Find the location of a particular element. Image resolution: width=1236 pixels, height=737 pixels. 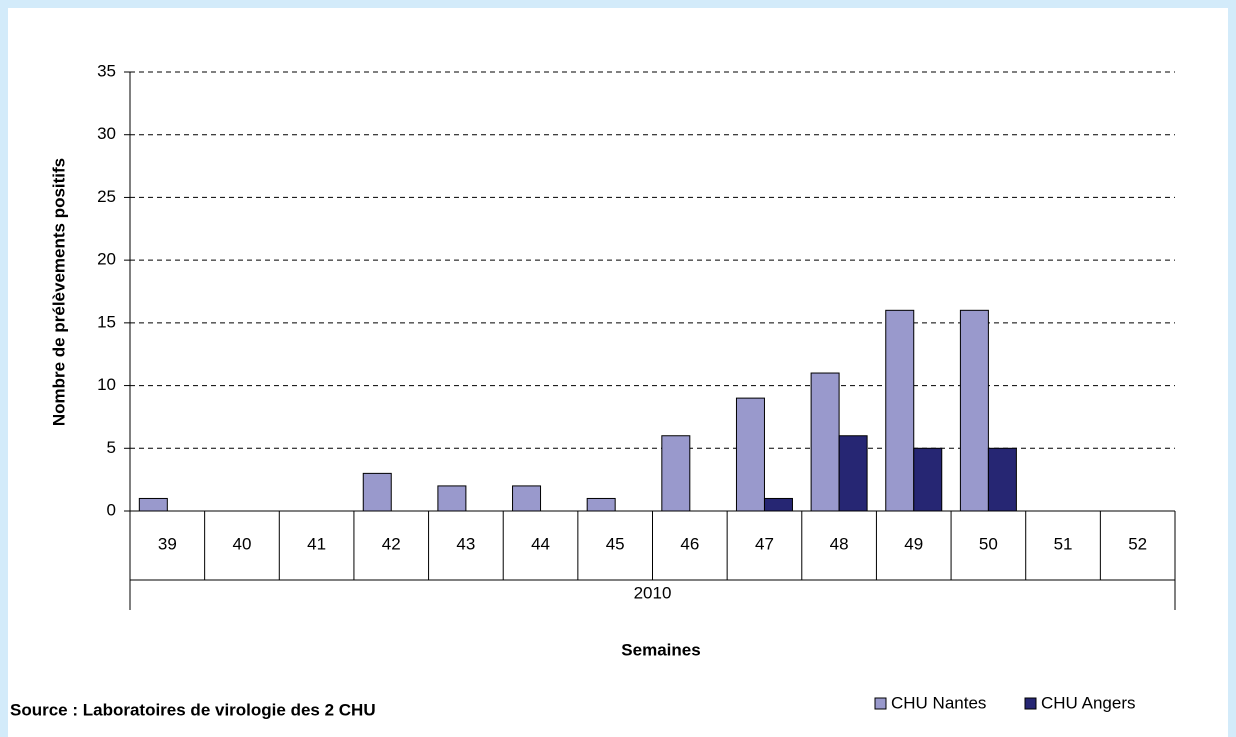

x-tick-label: 42 is located at coordinates (391, 543).